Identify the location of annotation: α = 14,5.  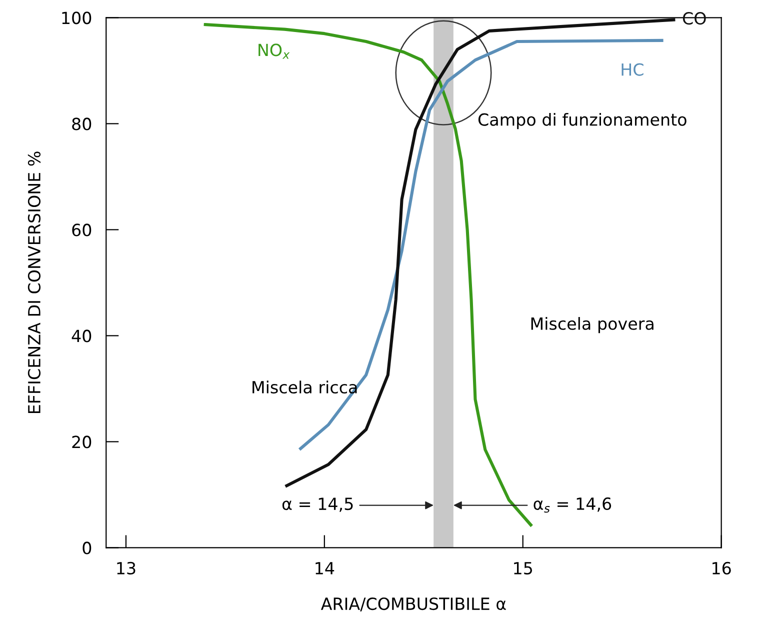
(317, 505).